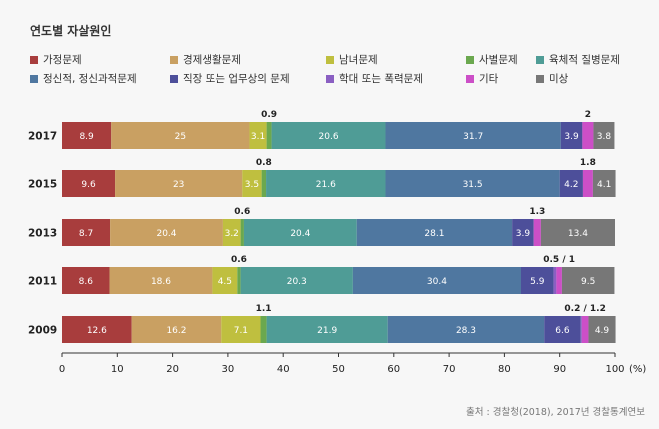 This screenshot has width=659, height=429. I want to click on legend-item: 기타, so click(482, 78).